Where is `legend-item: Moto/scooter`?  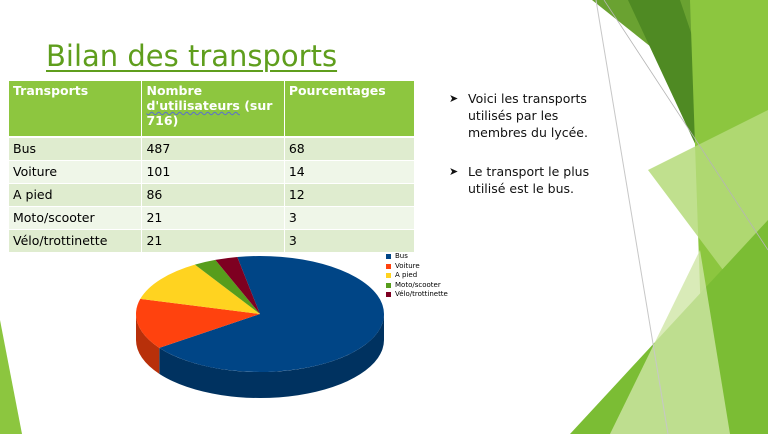 legend-item: Moto/scooter is located at coordinates (417, 286).